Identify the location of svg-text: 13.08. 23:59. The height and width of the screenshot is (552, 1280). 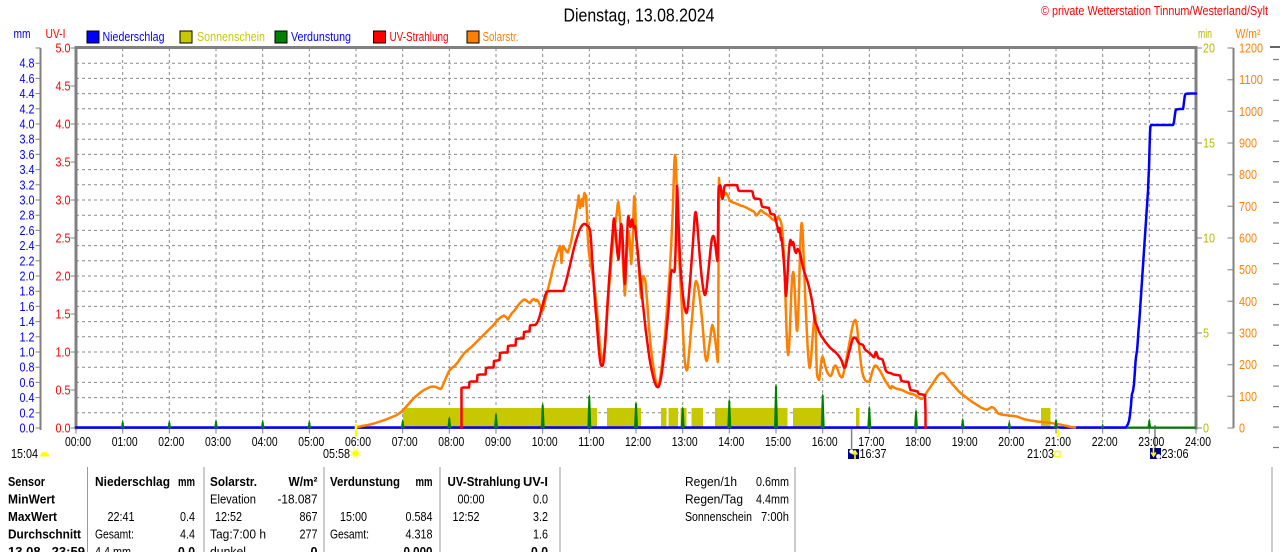
(46, 548).